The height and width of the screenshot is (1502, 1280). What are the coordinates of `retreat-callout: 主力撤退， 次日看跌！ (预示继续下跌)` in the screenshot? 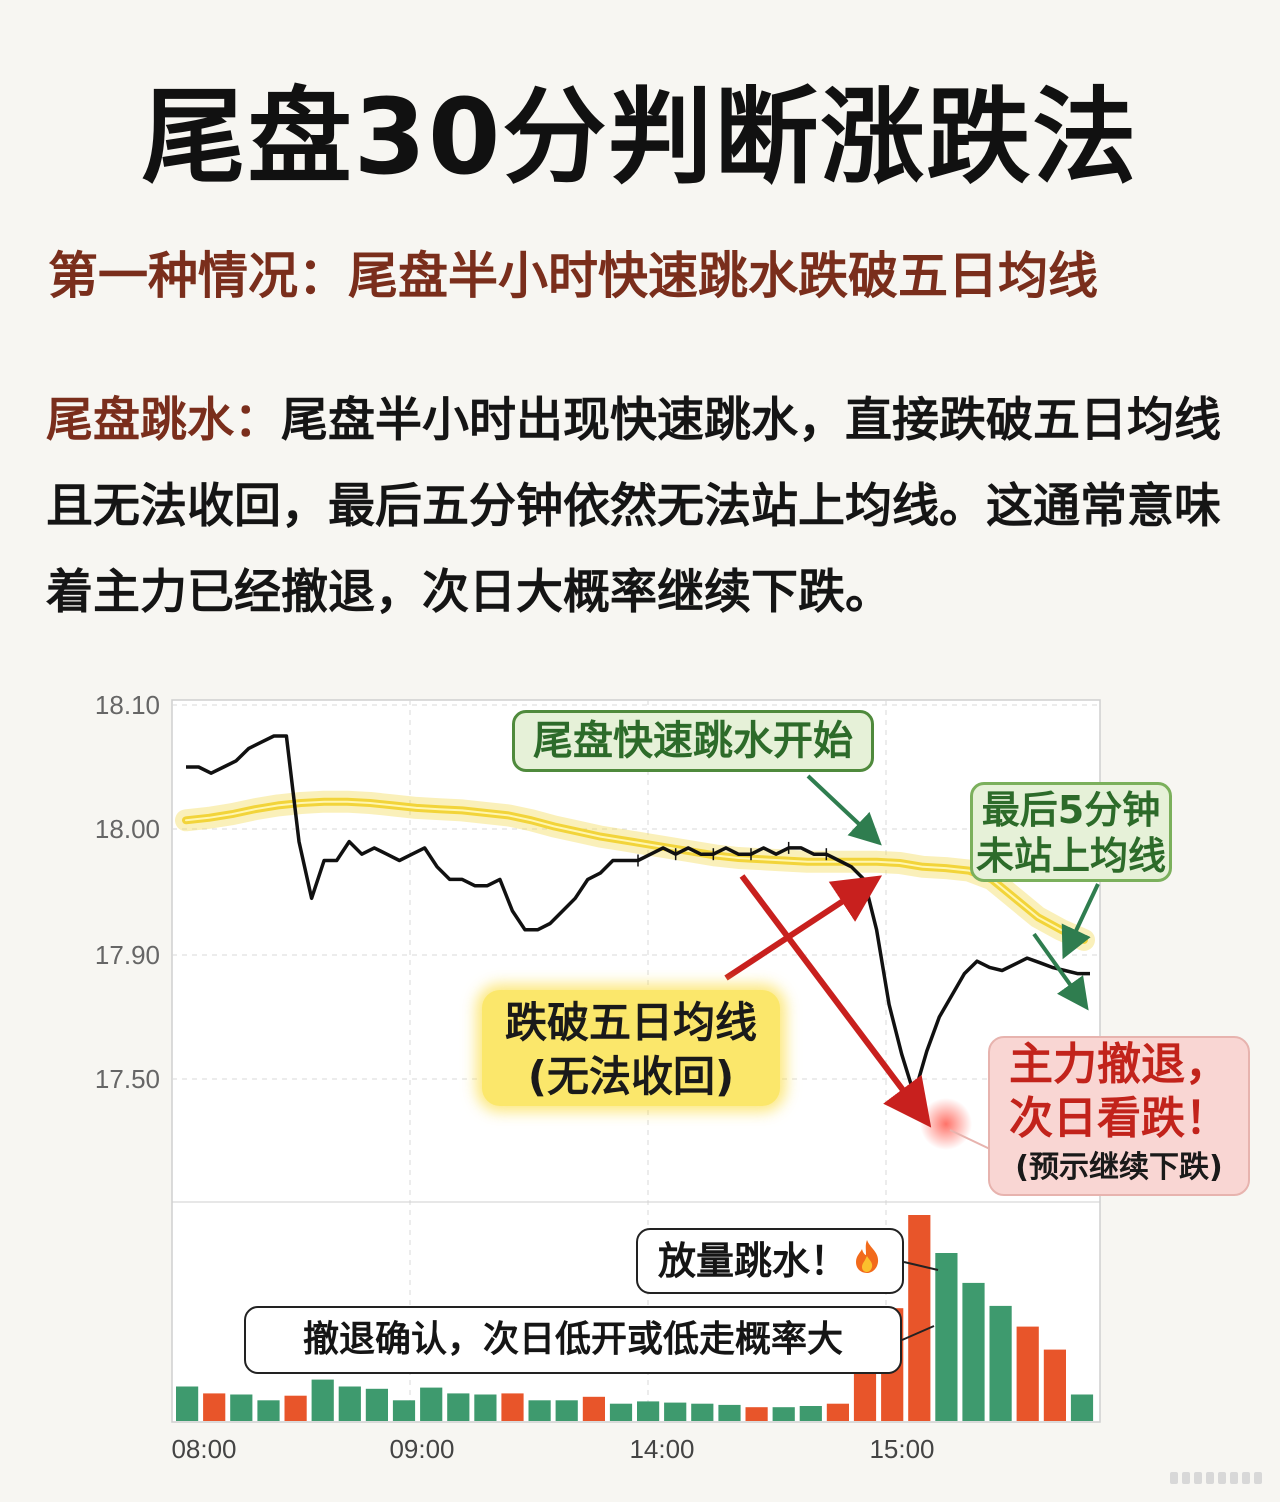 It's located at (1119, 1116).